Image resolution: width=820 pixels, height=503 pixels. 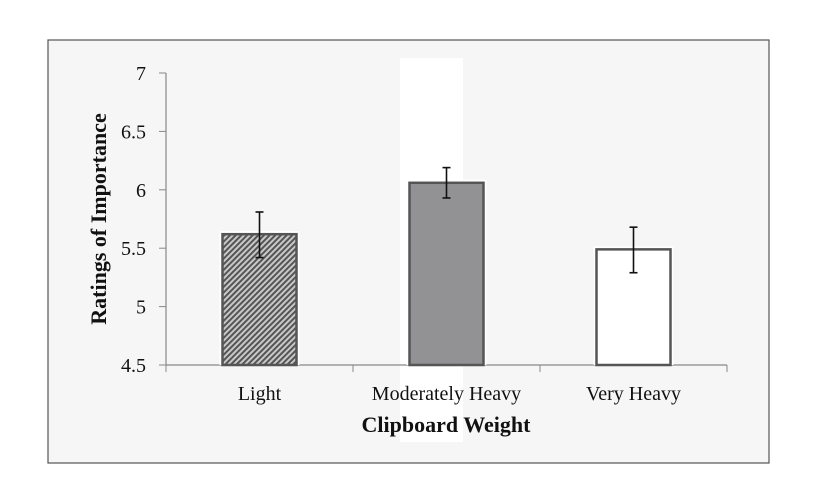 I want to click on y-tick-label: 7, so click(x=141, y=74).